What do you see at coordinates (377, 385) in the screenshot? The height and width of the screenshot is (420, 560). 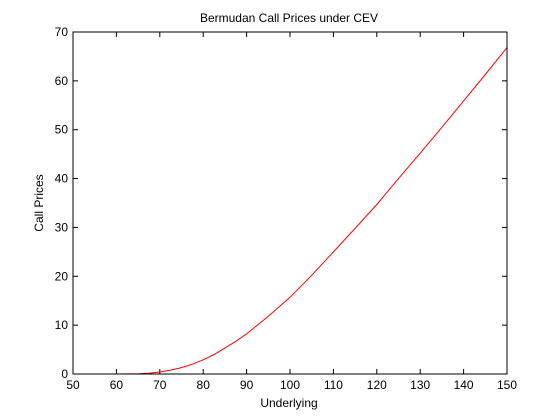 I see `x-tick-label: 120` at bounding box center [377, 385].